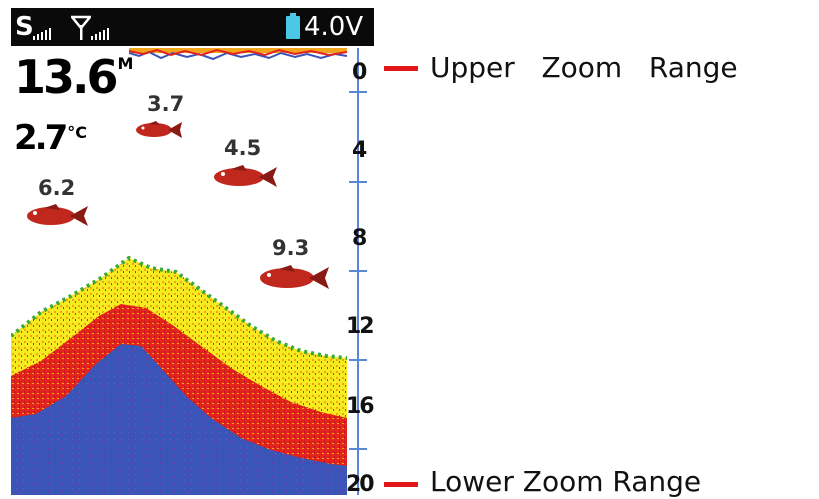 Image resolution: width=819 pixels, height=499 pixels. I want to click on temperature-reading: 2.7 °C, so click(50, 138).